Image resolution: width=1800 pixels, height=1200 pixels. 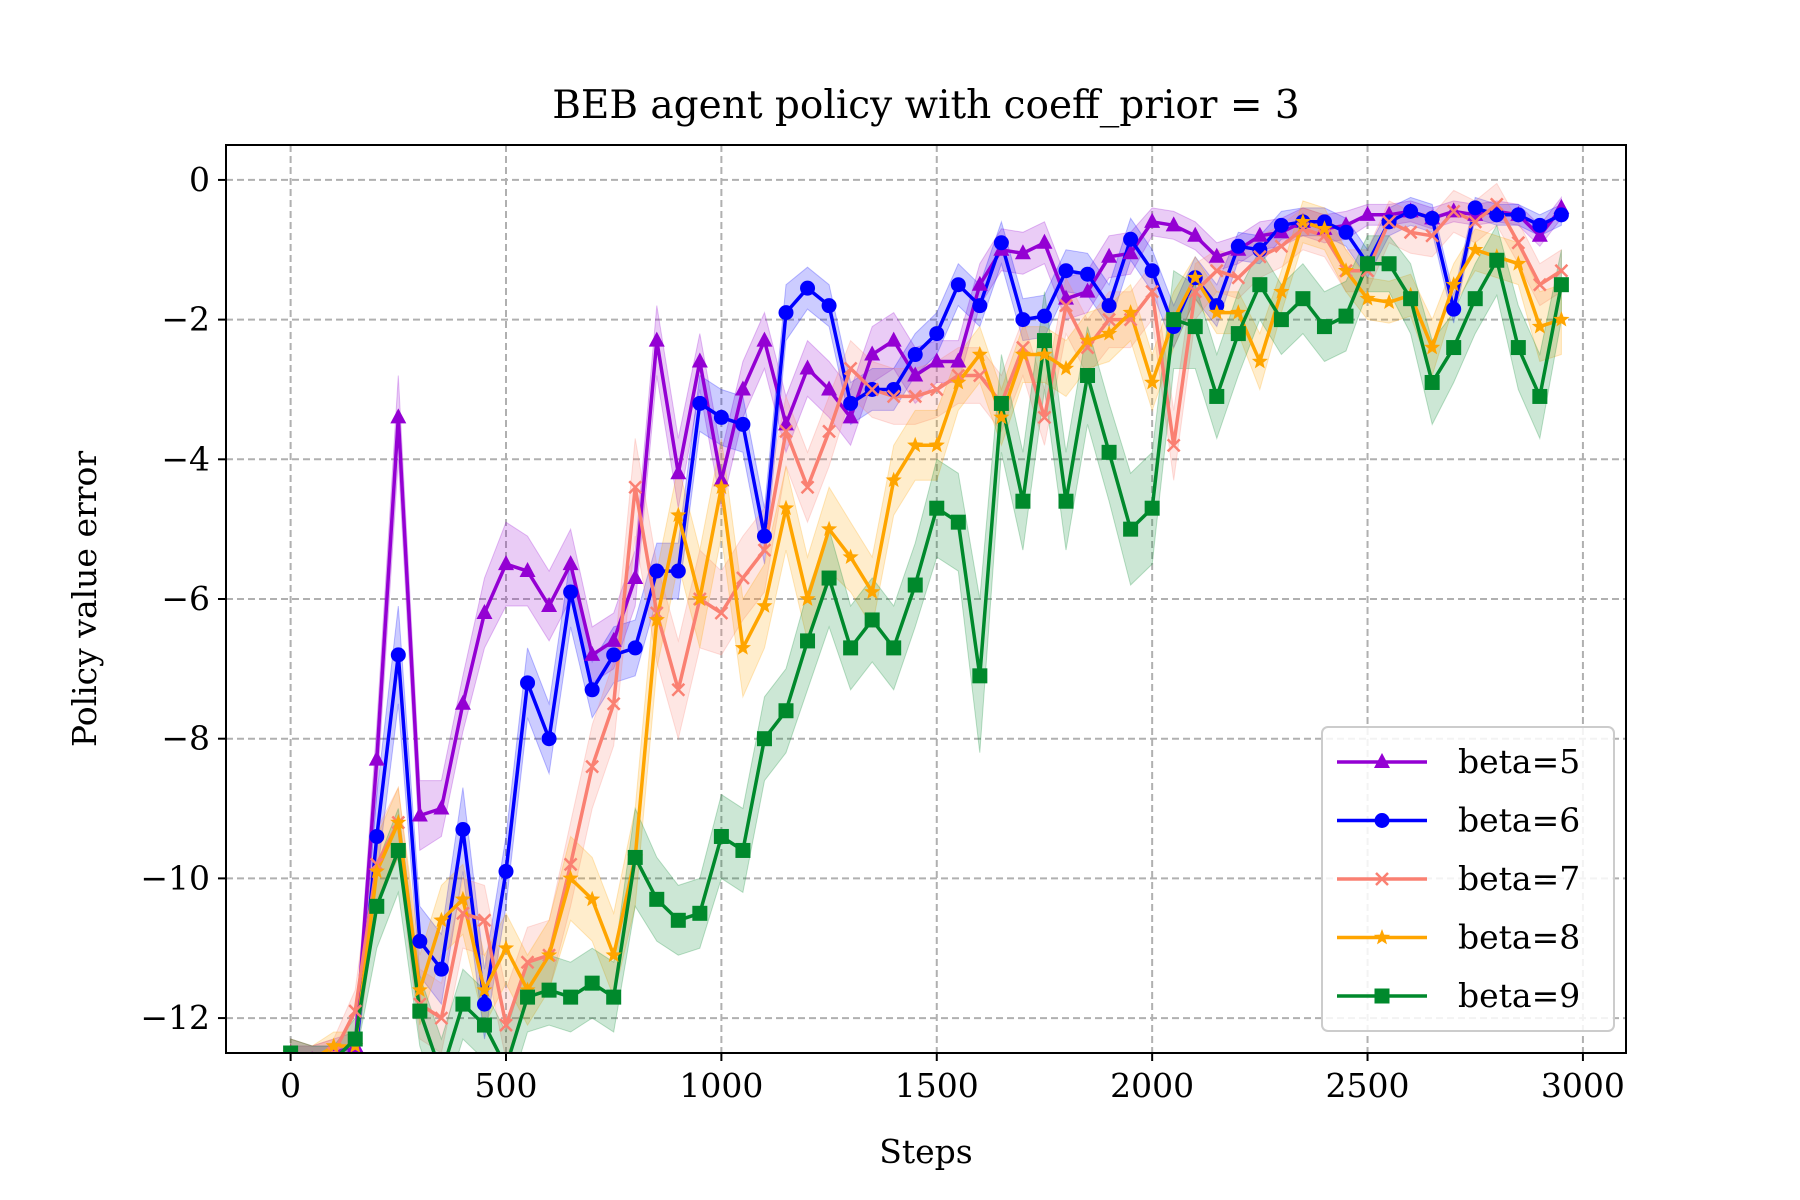 What do you see at coordinates (199, 179) in the screenshot?
I see `y-tick-label: 0` at bounding box center [199, 179].